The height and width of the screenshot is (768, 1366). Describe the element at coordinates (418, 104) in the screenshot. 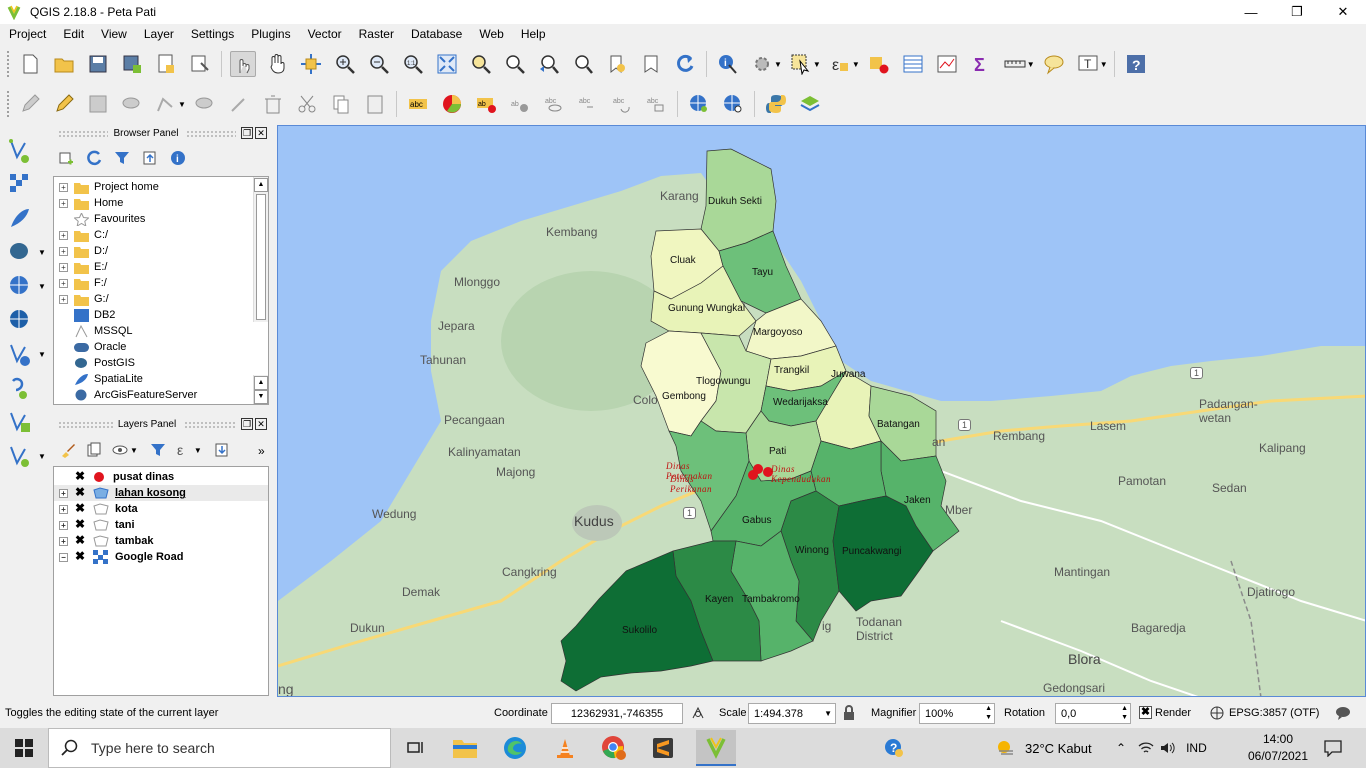

I see `layer-labeling-button: abc` at that location.